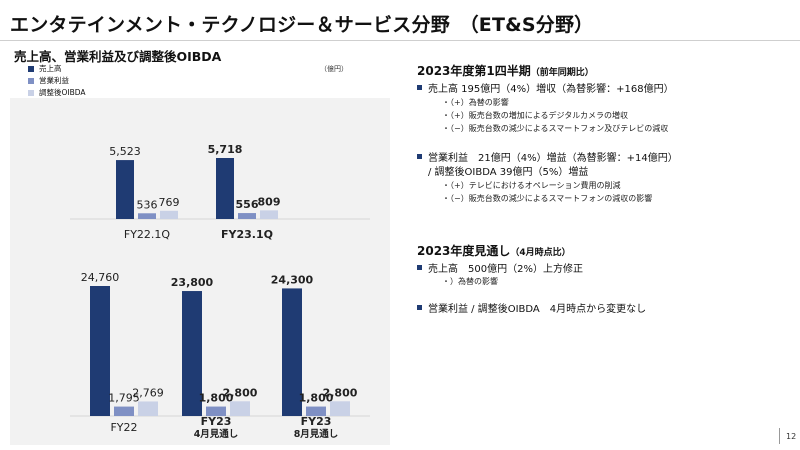 The height and width of the screenshot is (450, 800). I want to click on q1-sales-sub-2: ・（+）販売台数の増加によるデジタルカメラの増収, so click(535, 115).